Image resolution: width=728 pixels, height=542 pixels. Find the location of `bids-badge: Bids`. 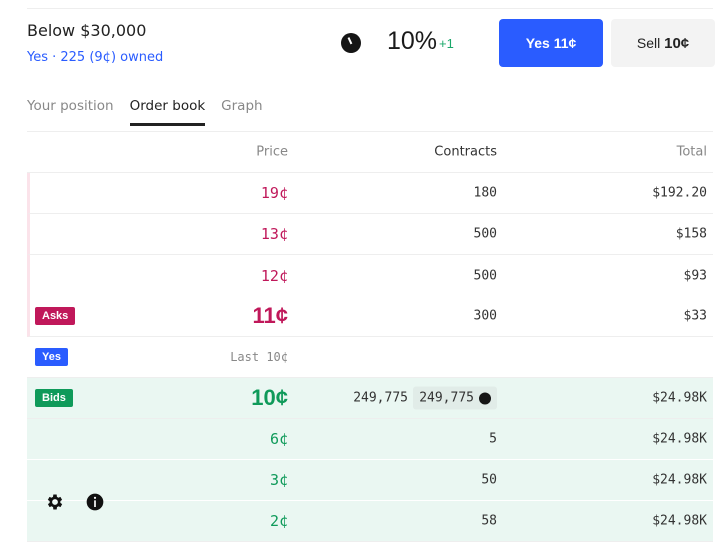

bids-badge: Bids is located at coordinates (54, 398).